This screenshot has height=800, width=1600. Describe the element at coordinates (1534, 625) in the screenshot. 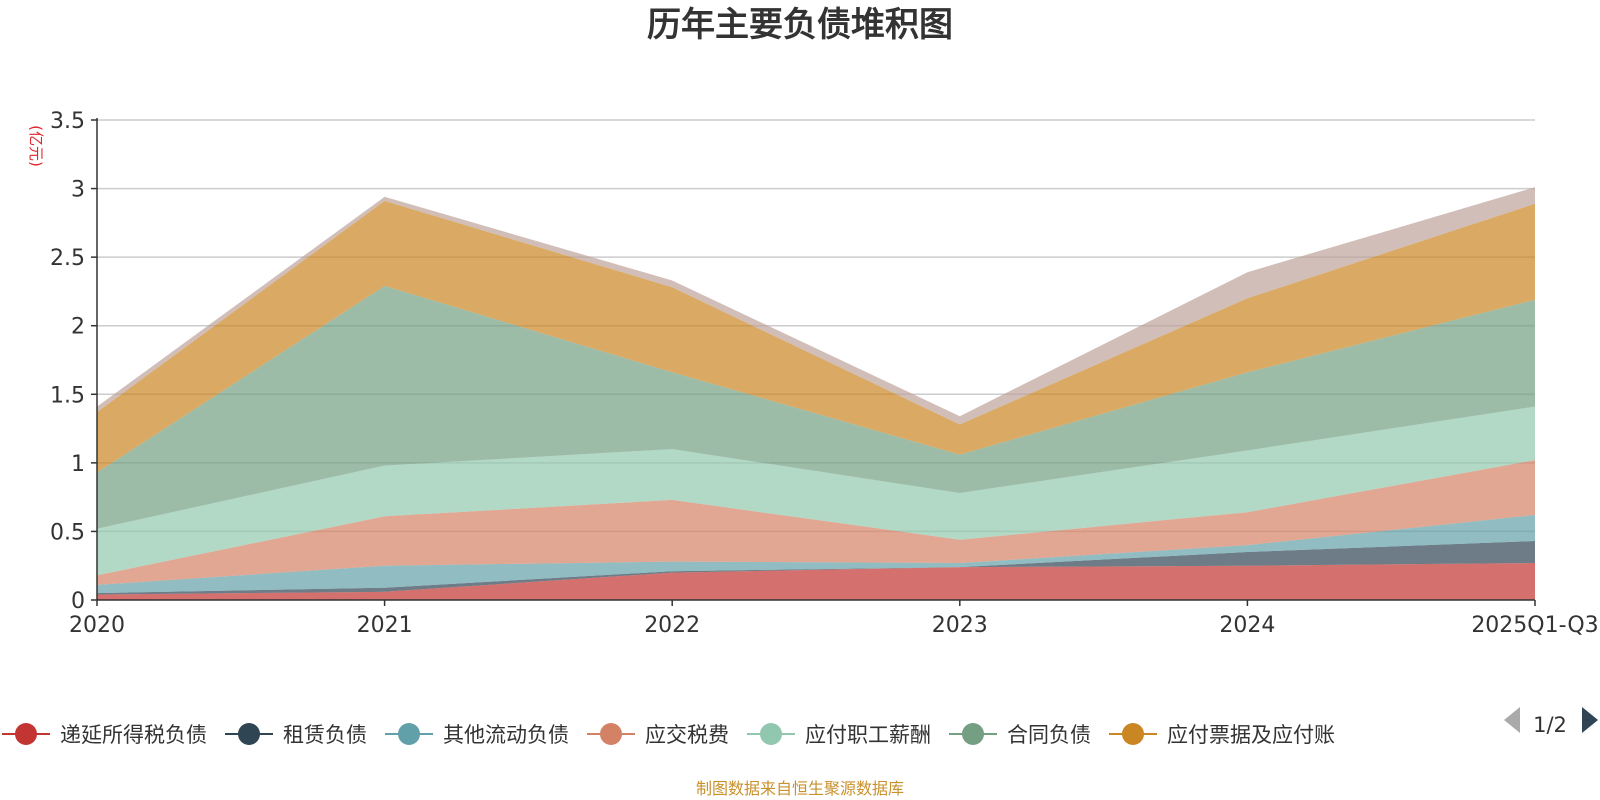

I see `x-tick-label: 2025Q1-Q3` at that location.